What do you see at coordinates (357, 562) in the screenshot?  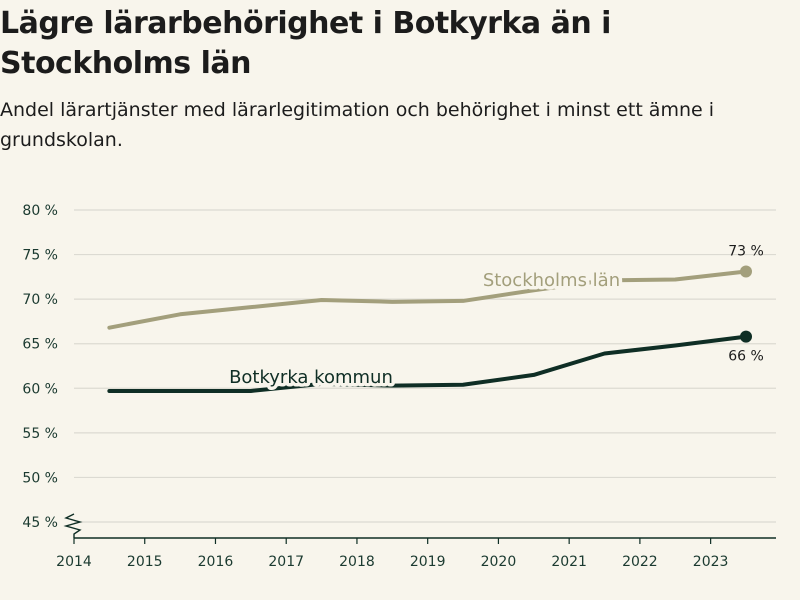 I see `x-tick-label: 2018` at bounding box center [357, 562].